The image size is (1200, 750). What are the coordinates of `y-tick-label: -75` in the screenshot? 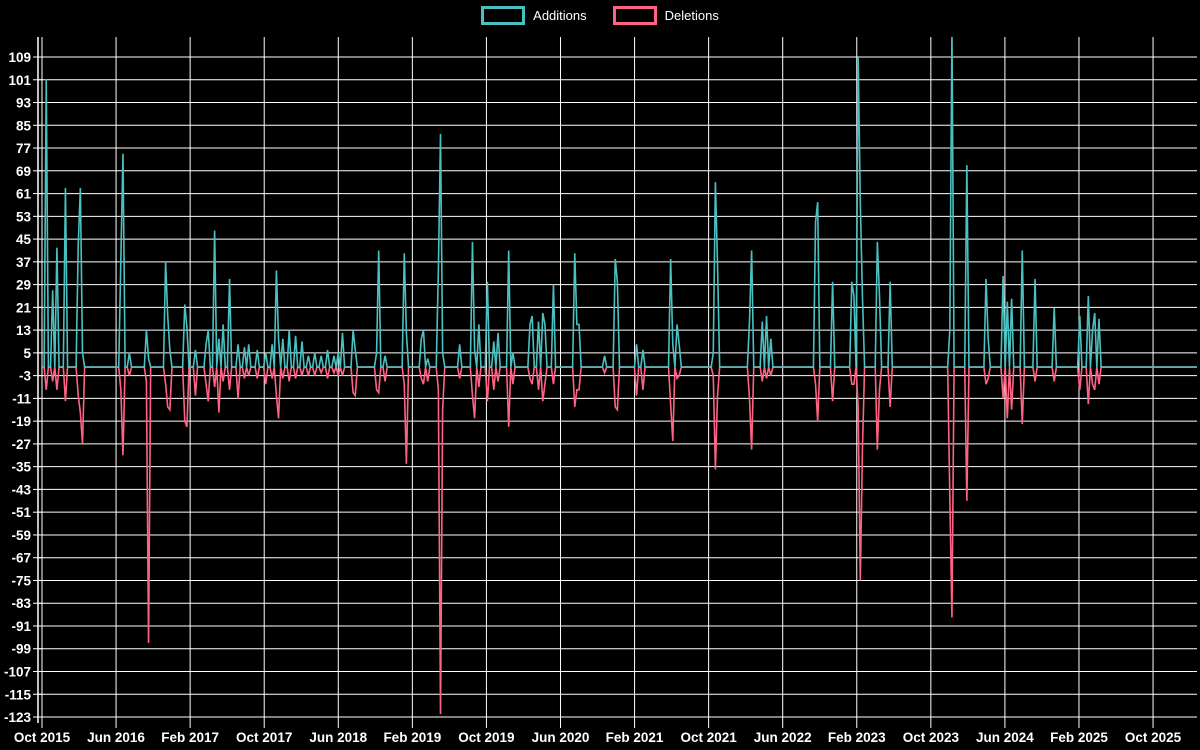 It's located at (21, 580).